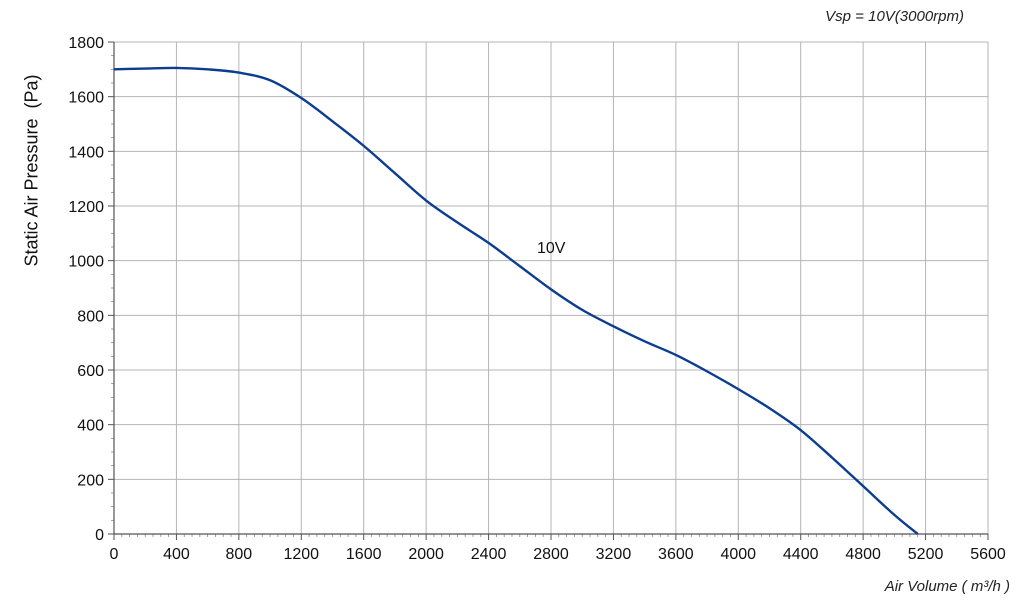 Image resolution: width=1024 pixels, height=611 pixels. I want to click on x-tick-label: 5600, so click(988, 554).